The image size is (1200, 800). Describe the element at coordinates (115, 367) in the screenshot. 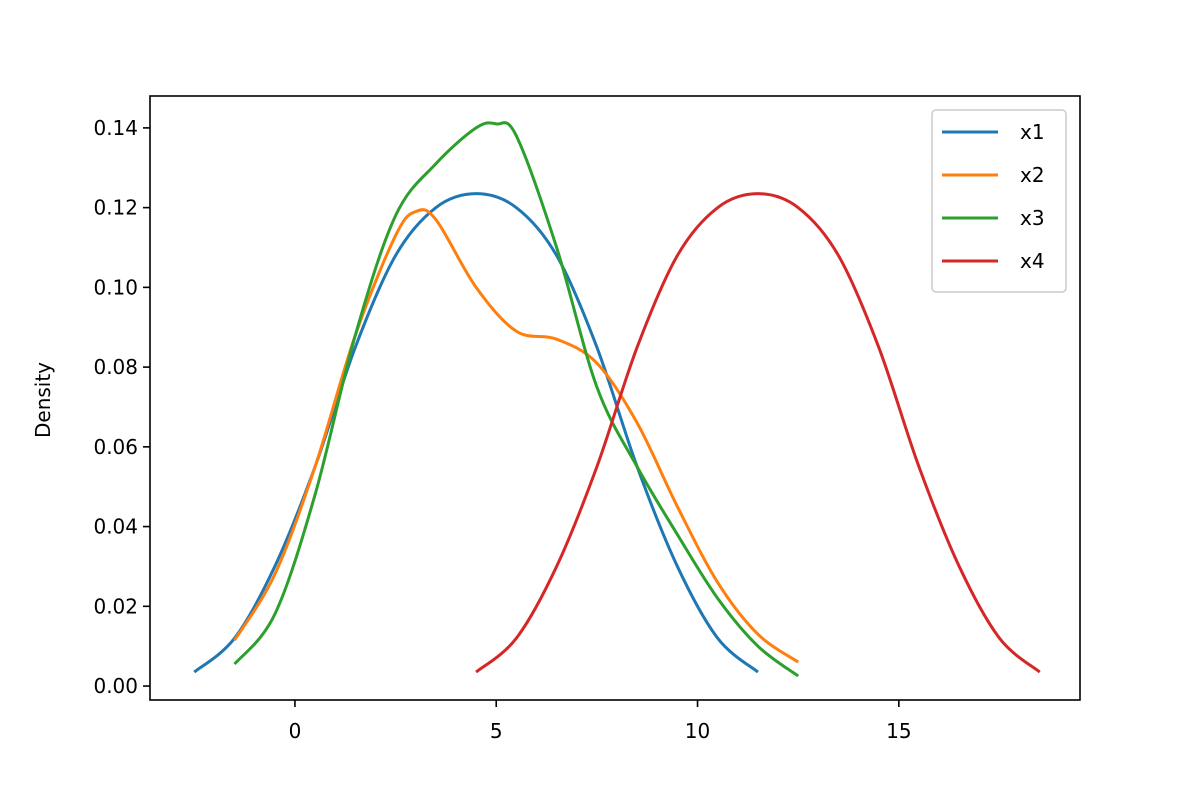

I see `y-tick-label: 0.08` at that location.